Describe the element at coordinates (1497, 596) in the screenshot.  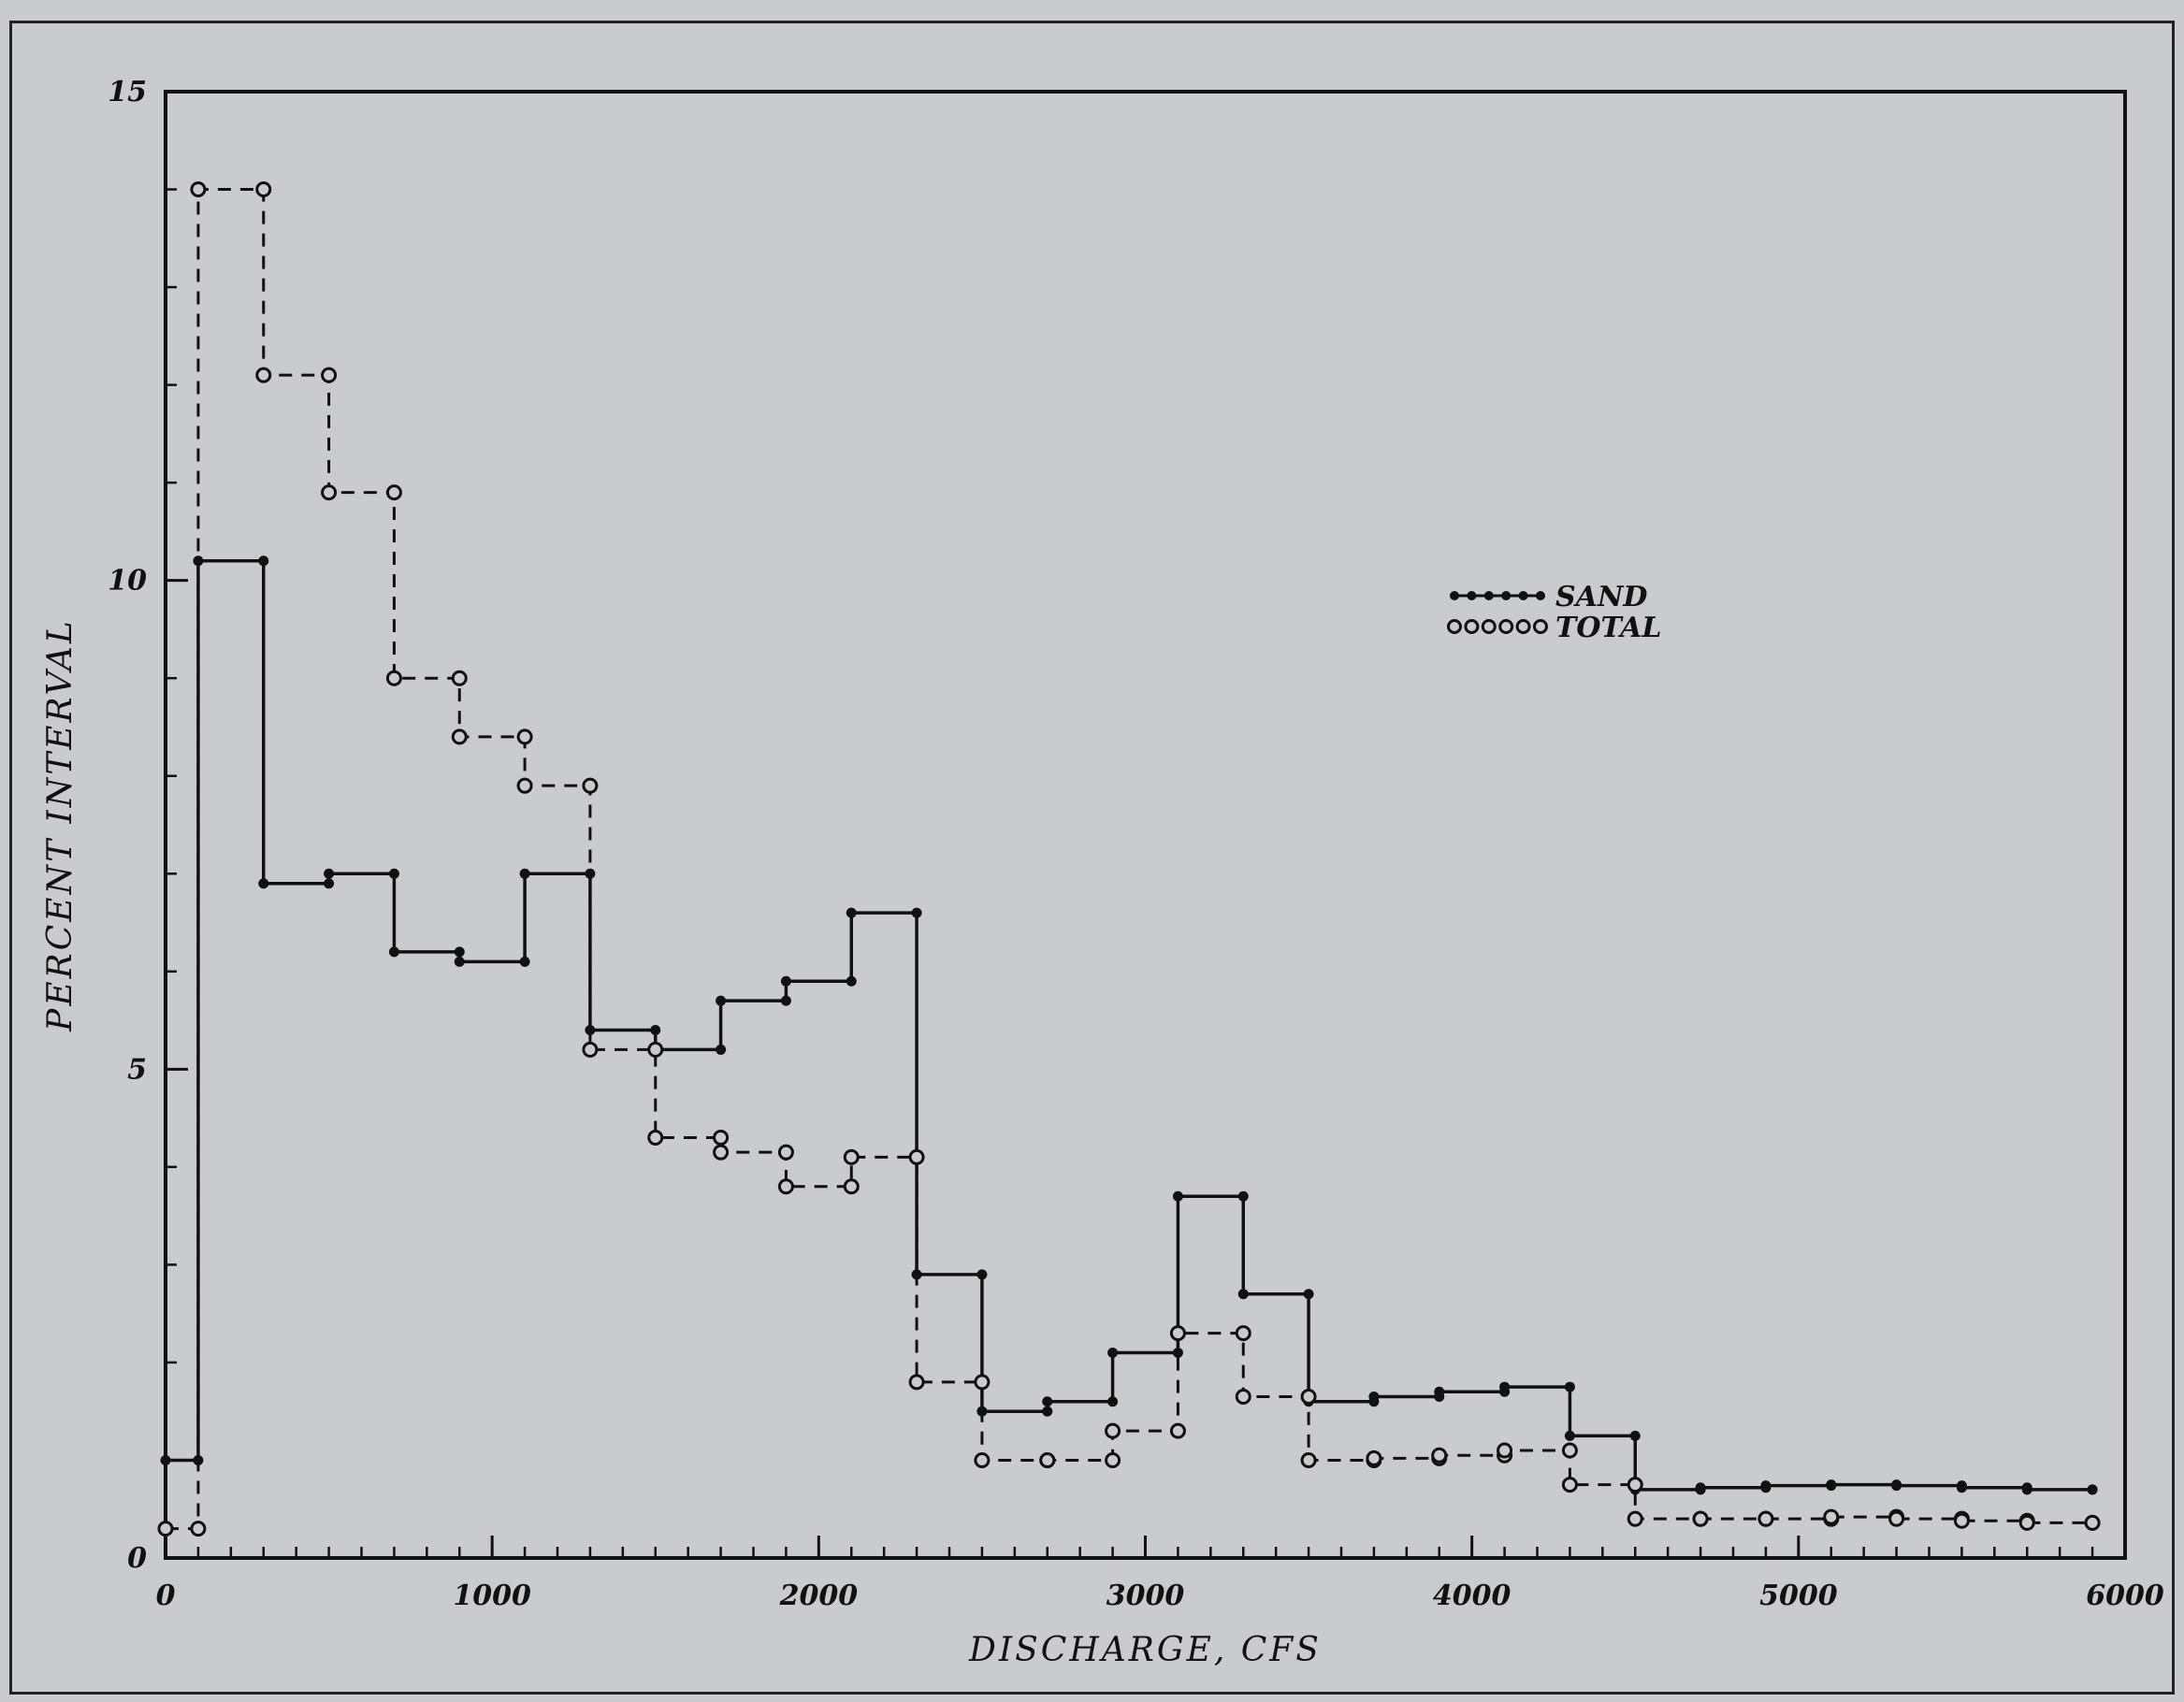
I see `legend-sand-swatch` at that location.